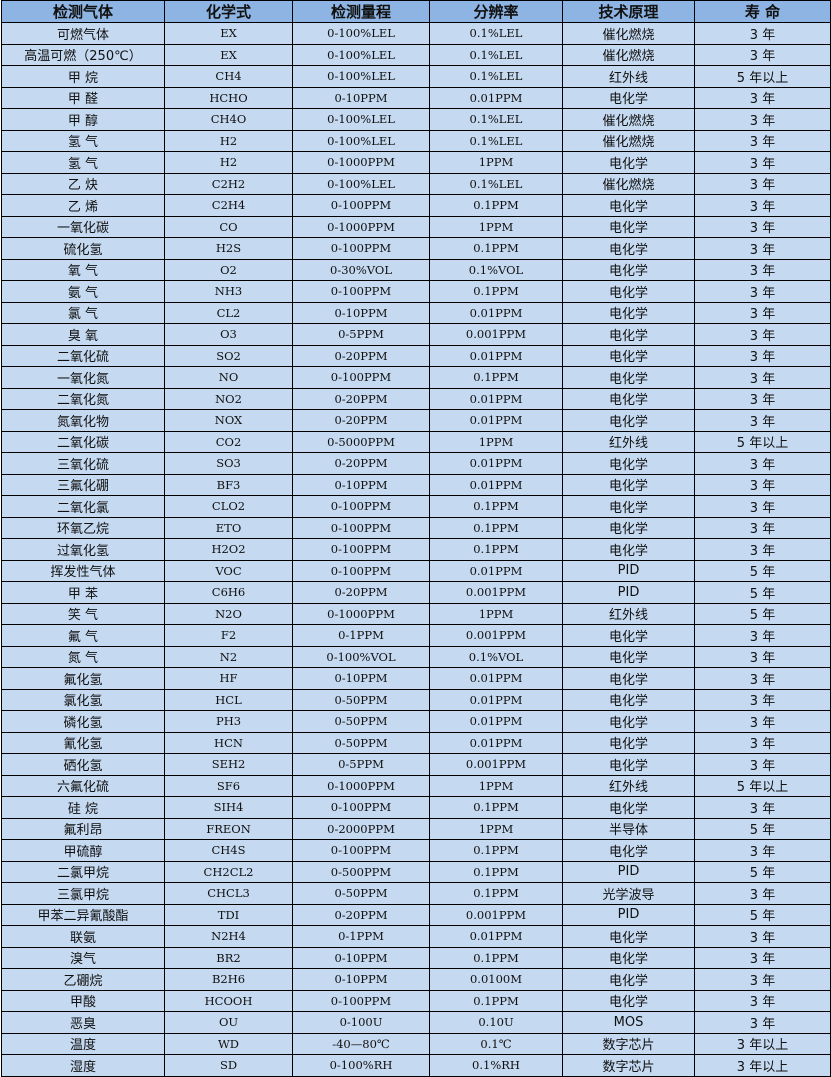 The height and width of the screenshot is (1077, 831). Describe the element at coordinates (83, 1022) in the screenshot. I see `cell-gas: 恶臭` at that location.